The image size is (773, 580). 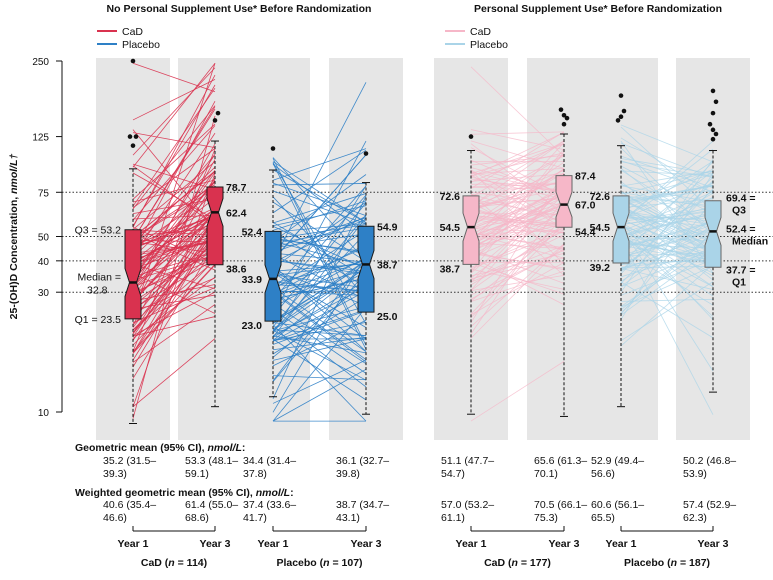 I want to click on q1-value: 38.6, so click(x=236, y=270).